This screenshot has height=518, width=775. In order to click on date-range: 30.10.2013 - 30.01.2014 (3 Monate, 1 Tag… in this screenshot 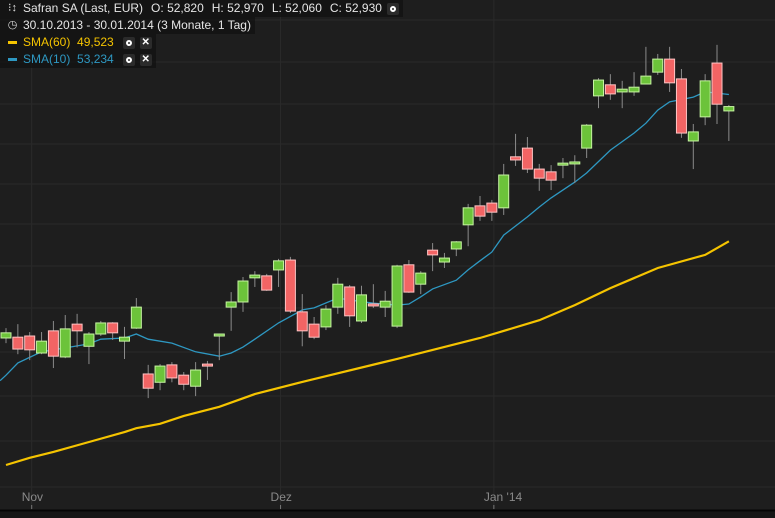, I will do `click(137, 25)`.